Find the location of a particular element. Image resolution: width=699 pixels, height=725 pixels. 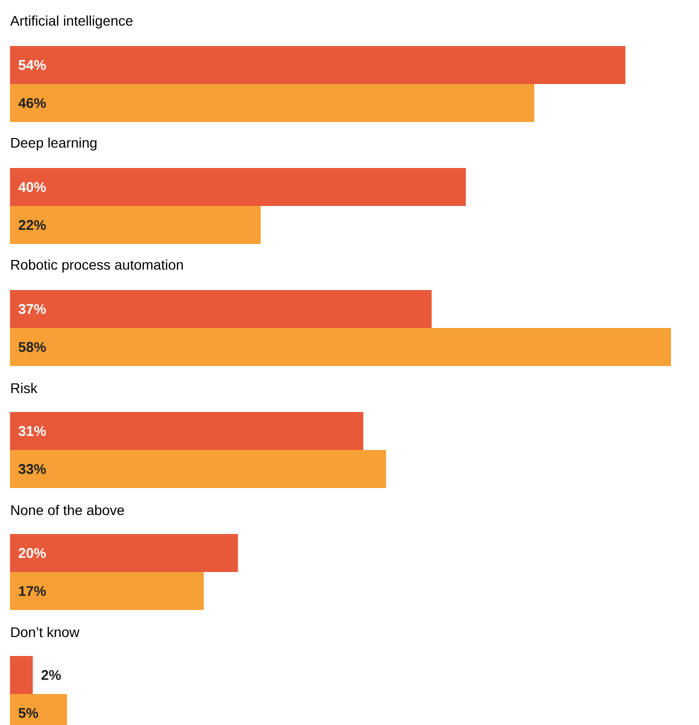

y-tick-label: Risk is located at coordinates (24, 388).